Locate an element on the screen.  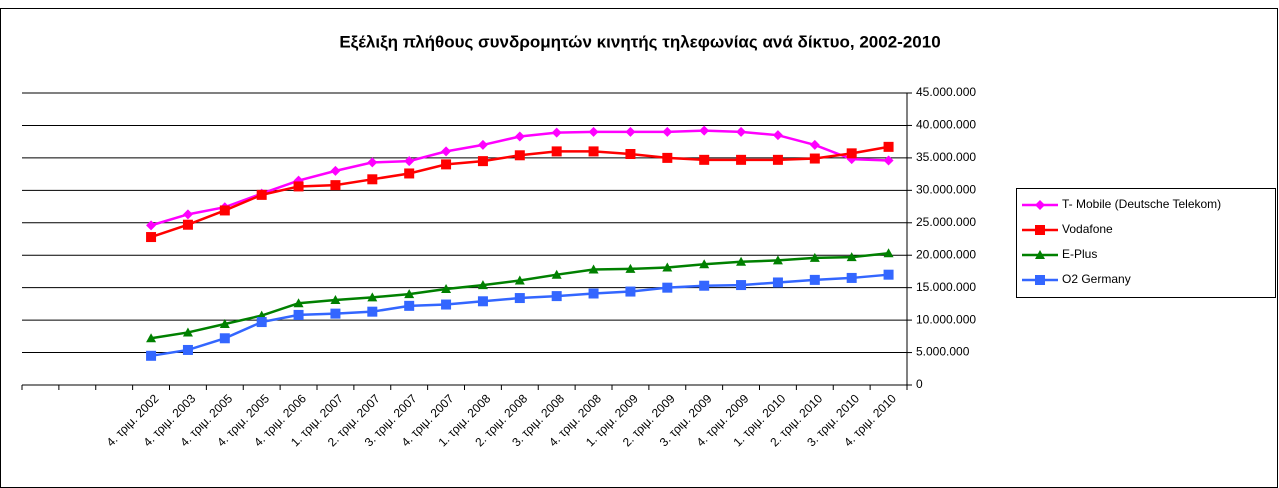
y-tick-label: 35.000.000 is located at coordinates (946, 157).